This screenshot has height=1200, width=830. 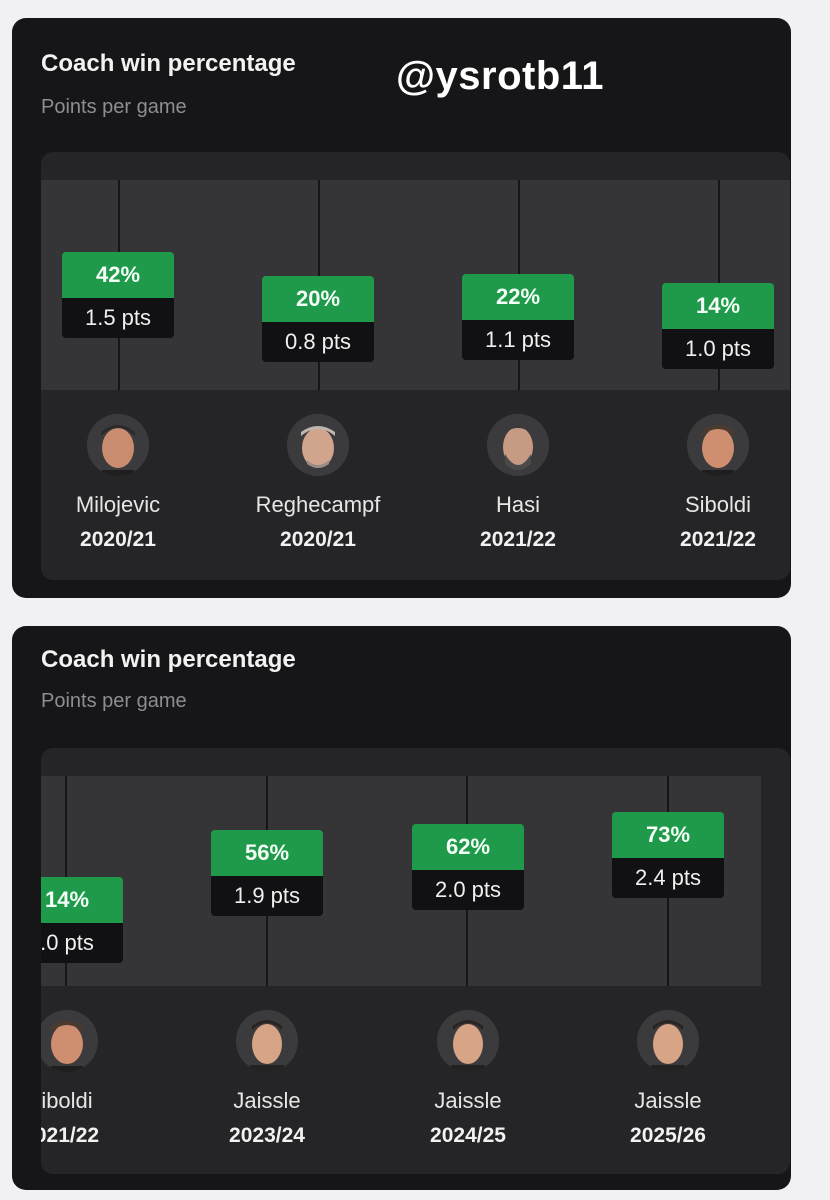 I want to click on coach-stat-badge: 22% 1.1 pts, so click(x=518, y=317).